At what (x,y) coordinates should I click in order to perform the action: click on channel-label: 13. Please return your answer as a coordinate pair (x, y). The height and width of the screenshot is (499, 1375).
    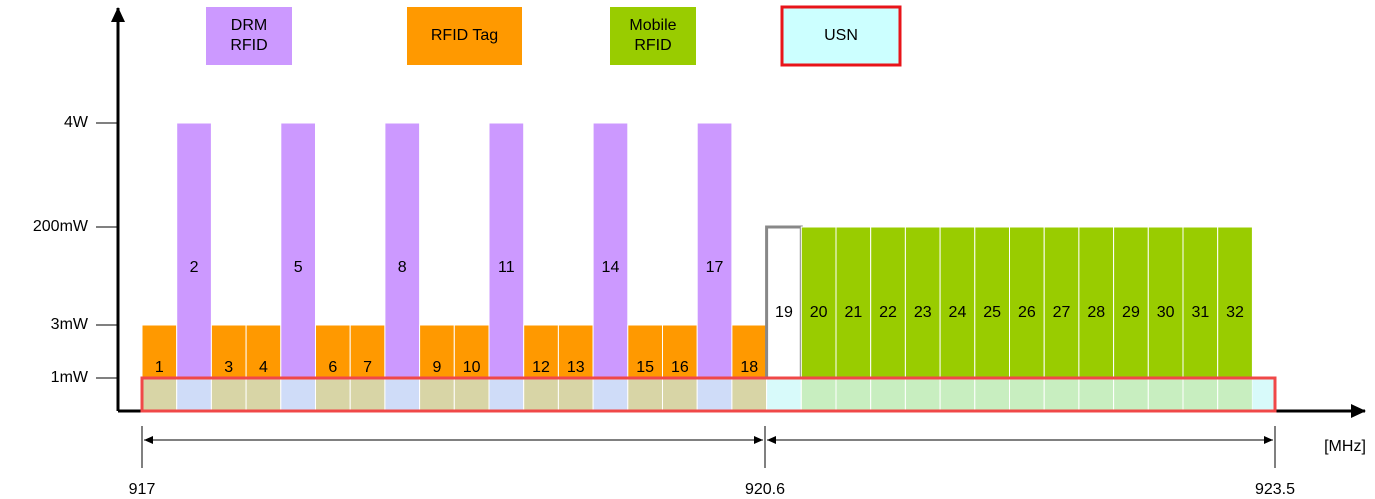
    Looking at the image, I should click on (576, 367).